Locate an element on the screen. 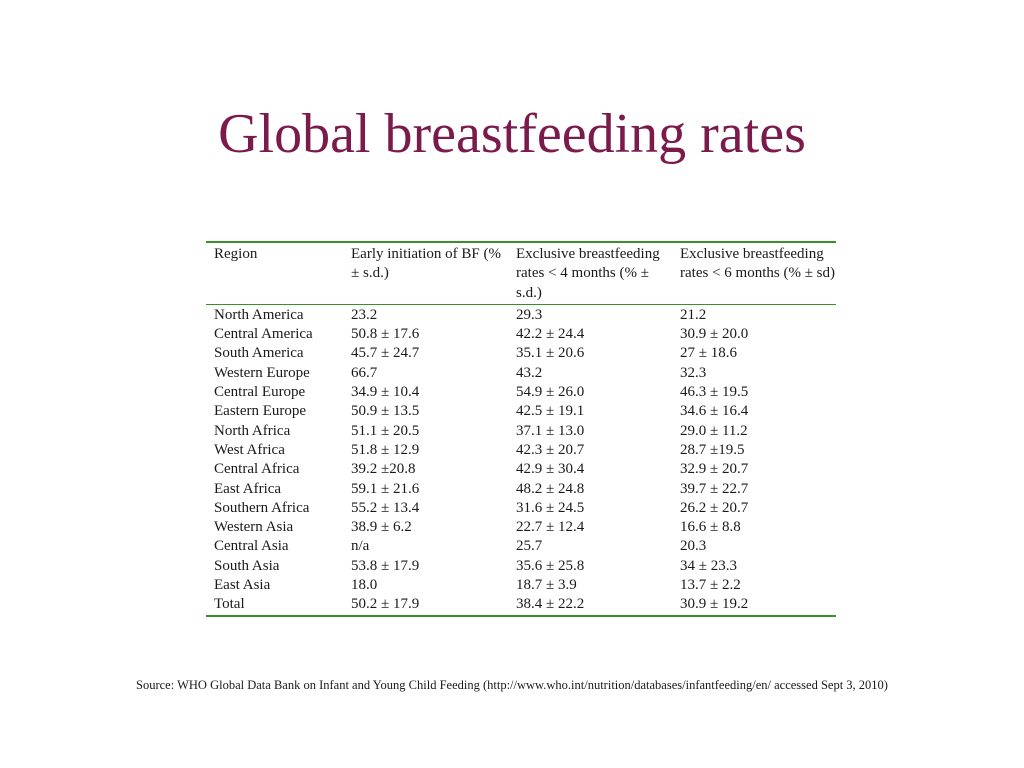  exclusive-6-months-cell: 46.3 ± 19.5 is located at coordinates (714, 392).